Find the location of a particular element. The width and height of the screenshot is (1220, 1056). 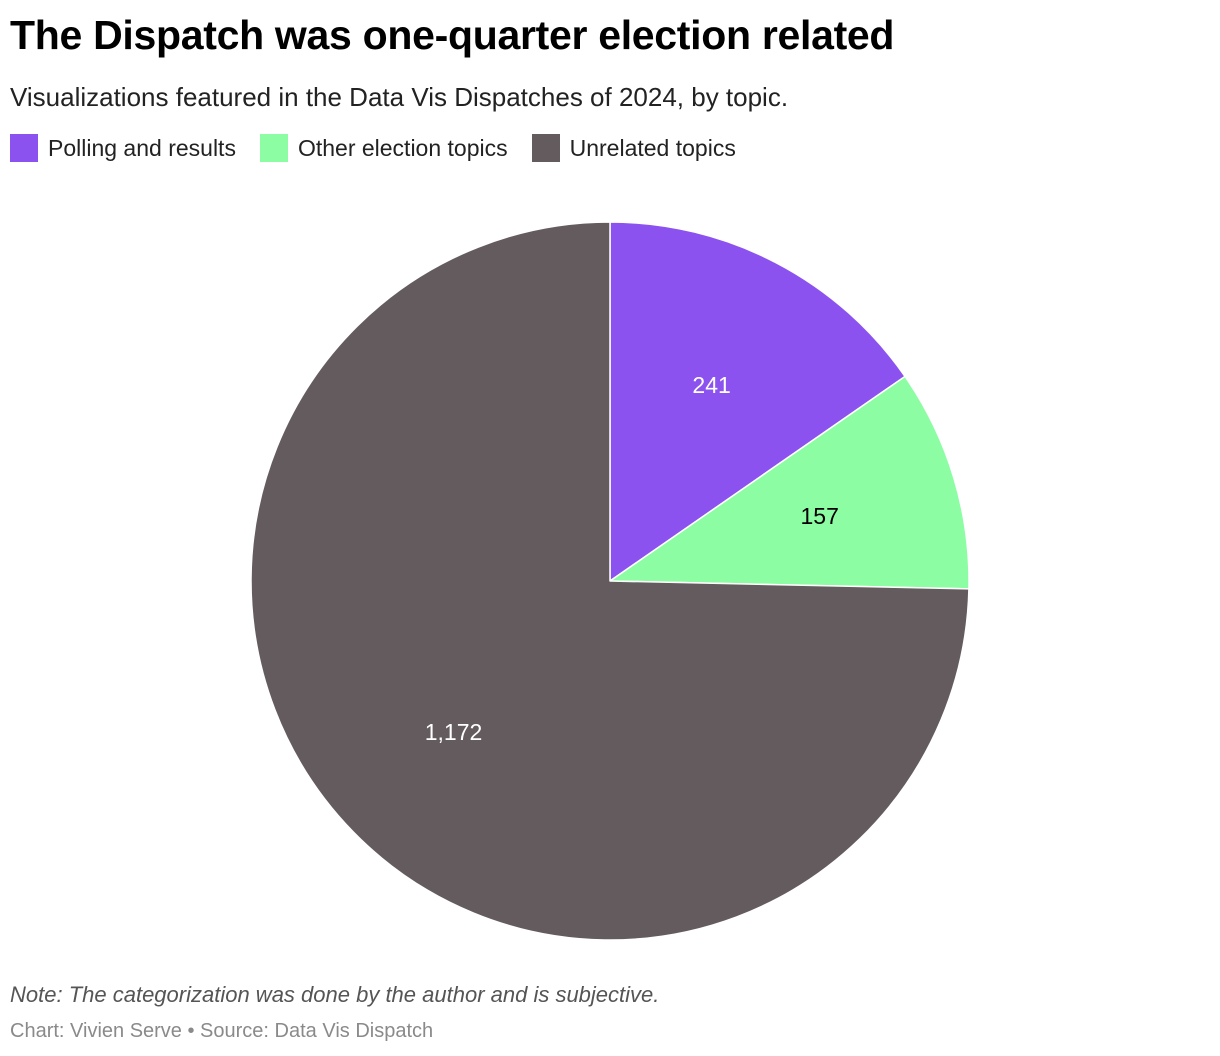

legend-item-polling: Polling and results is located at coordinates (123, 148).